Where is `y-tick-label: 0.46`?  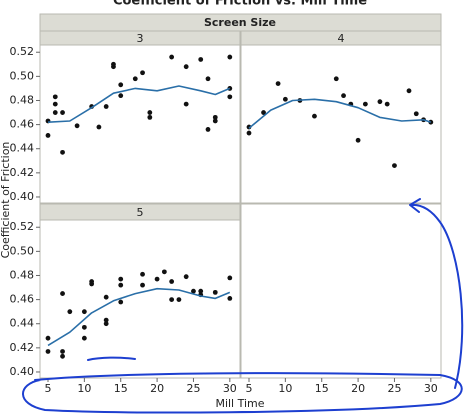 y-tick-label: 0.46 is located at coordinates (22, 299).